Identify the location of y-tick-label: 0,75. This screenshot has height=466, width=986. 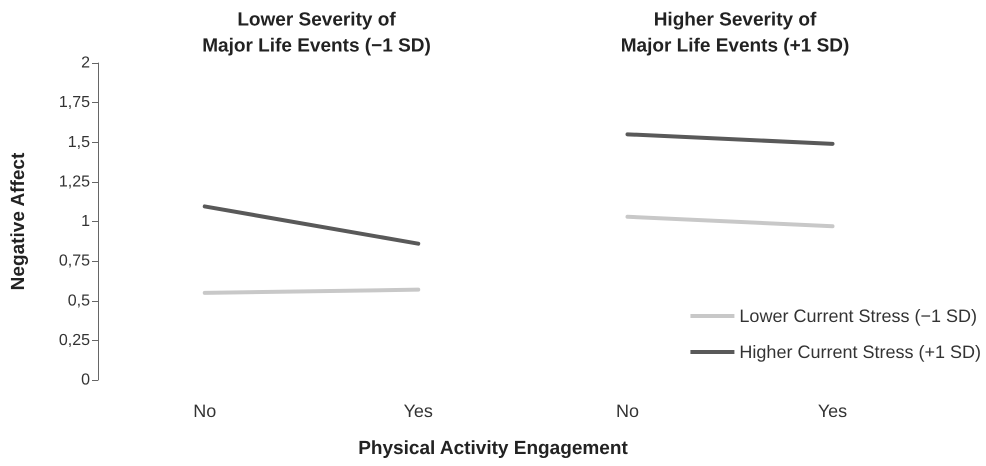
(74, 261).